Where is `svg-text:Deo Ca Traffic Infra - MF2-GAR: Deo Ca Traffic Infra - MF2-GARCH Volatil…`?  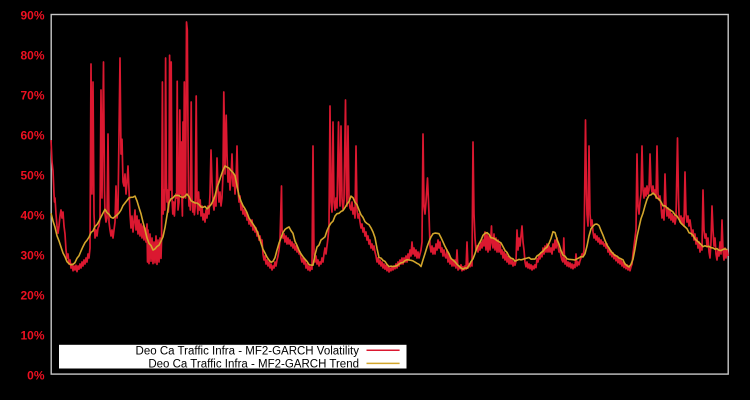 svg-text:Deo Ca Traffic Infra - MF2-GAR: Deo Ca Traffic Infra - MF2-GARCH Volatil… is located at coordinates (248, 352).